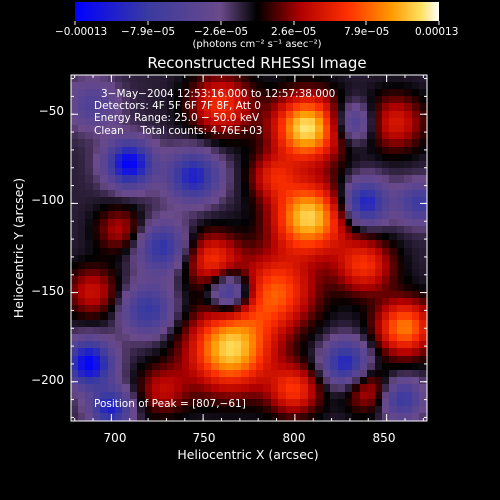 The width and height of the screenshot is (500, 500). Describe the element at coordinates (115, 438) in the screenshot. I see `x-tick-label-700: 700` at that location.